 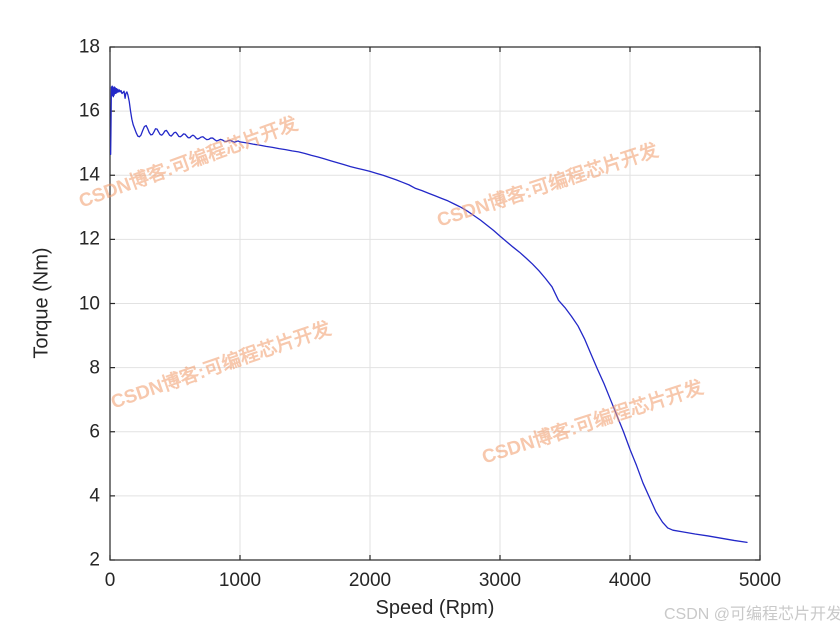 I want to click on x-tick-label: 3000, so click(x=500, y=580).